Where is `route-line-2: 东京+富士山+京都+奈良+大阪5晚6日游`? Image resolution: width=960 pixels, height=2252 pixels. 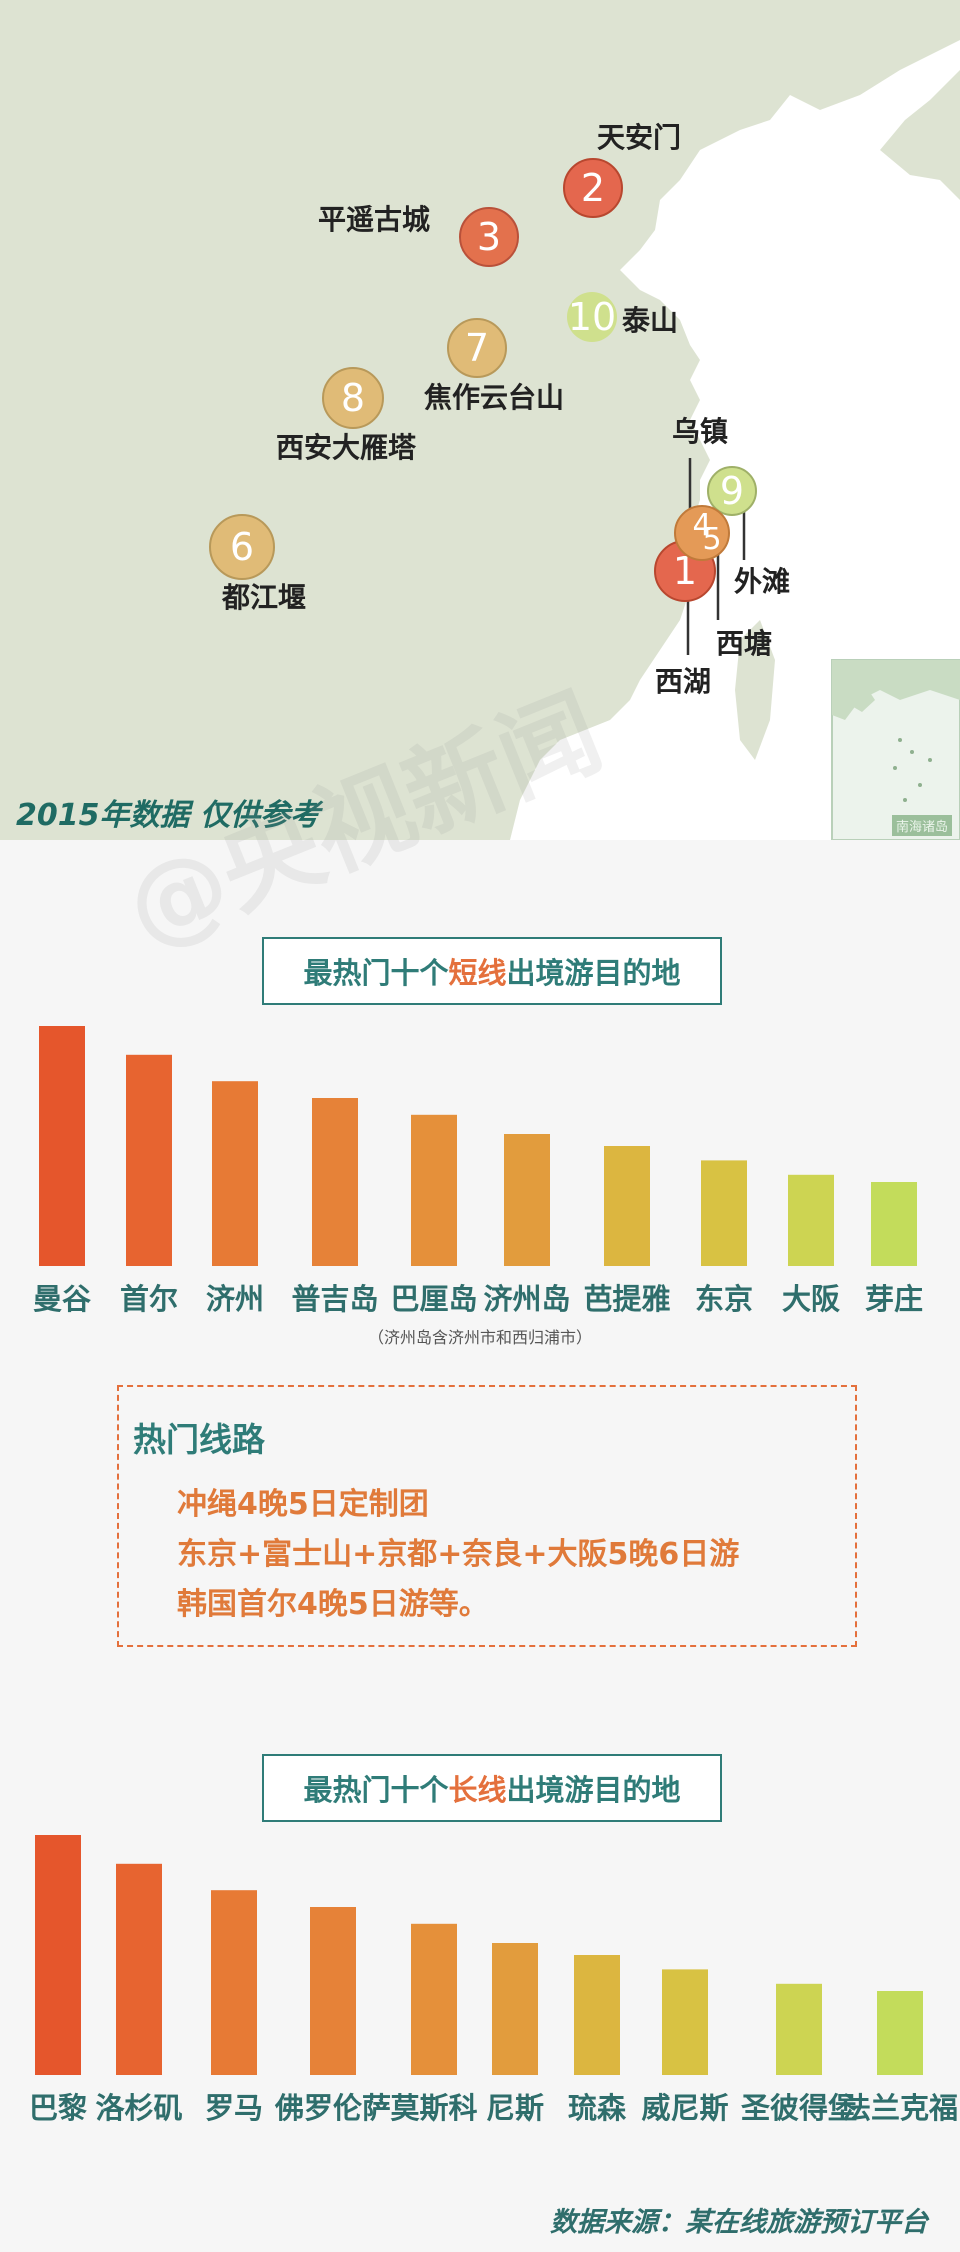
route-line-2: 东京+富士山+京都+奈良+大阪5晚6日游 is located at coordinates (458, 1554).